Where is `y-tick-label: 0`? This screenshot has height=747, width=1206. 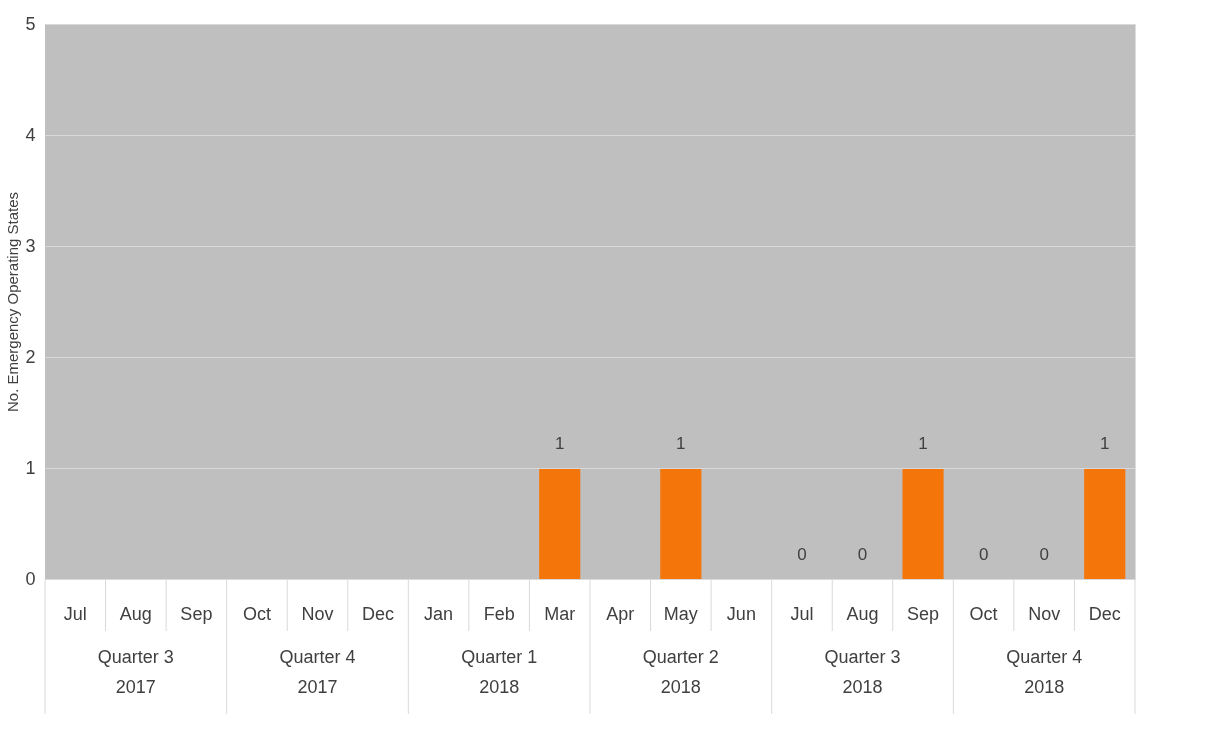
y-tick-label: 0 is located at coordinates (30, 578).